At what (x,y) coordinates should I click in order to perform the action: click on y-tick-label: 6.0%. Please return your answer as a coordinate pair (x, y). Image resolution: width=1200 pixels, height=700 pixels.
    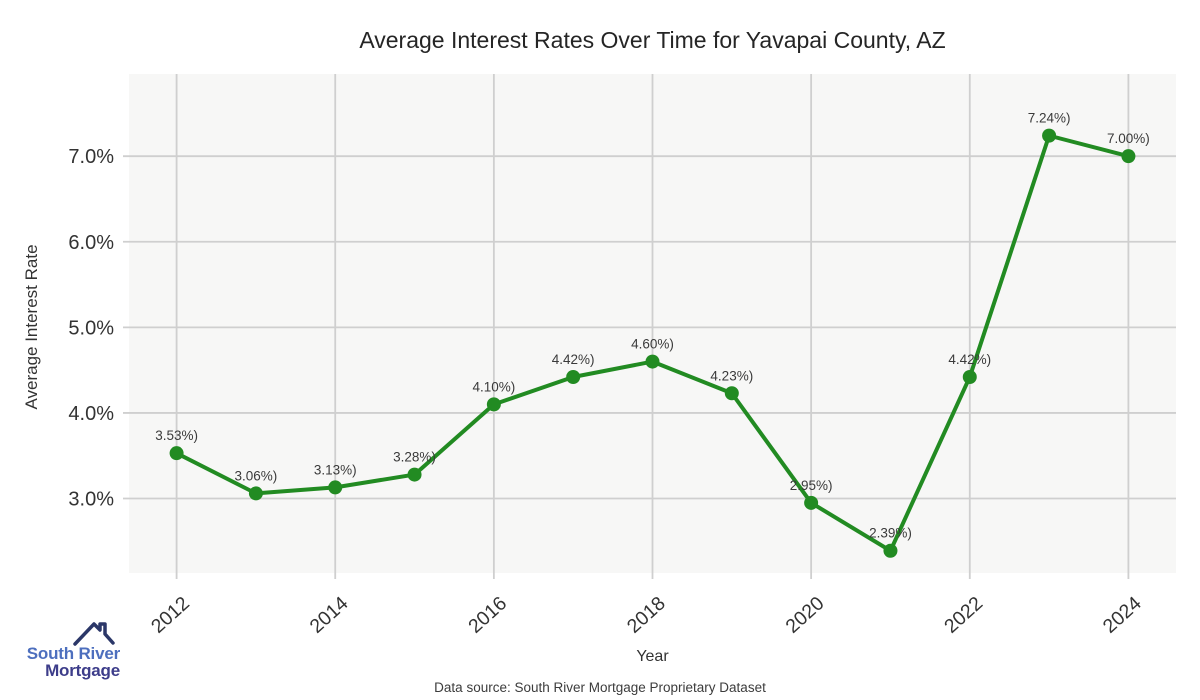
    Looking at the image, I should click on (91, 243).